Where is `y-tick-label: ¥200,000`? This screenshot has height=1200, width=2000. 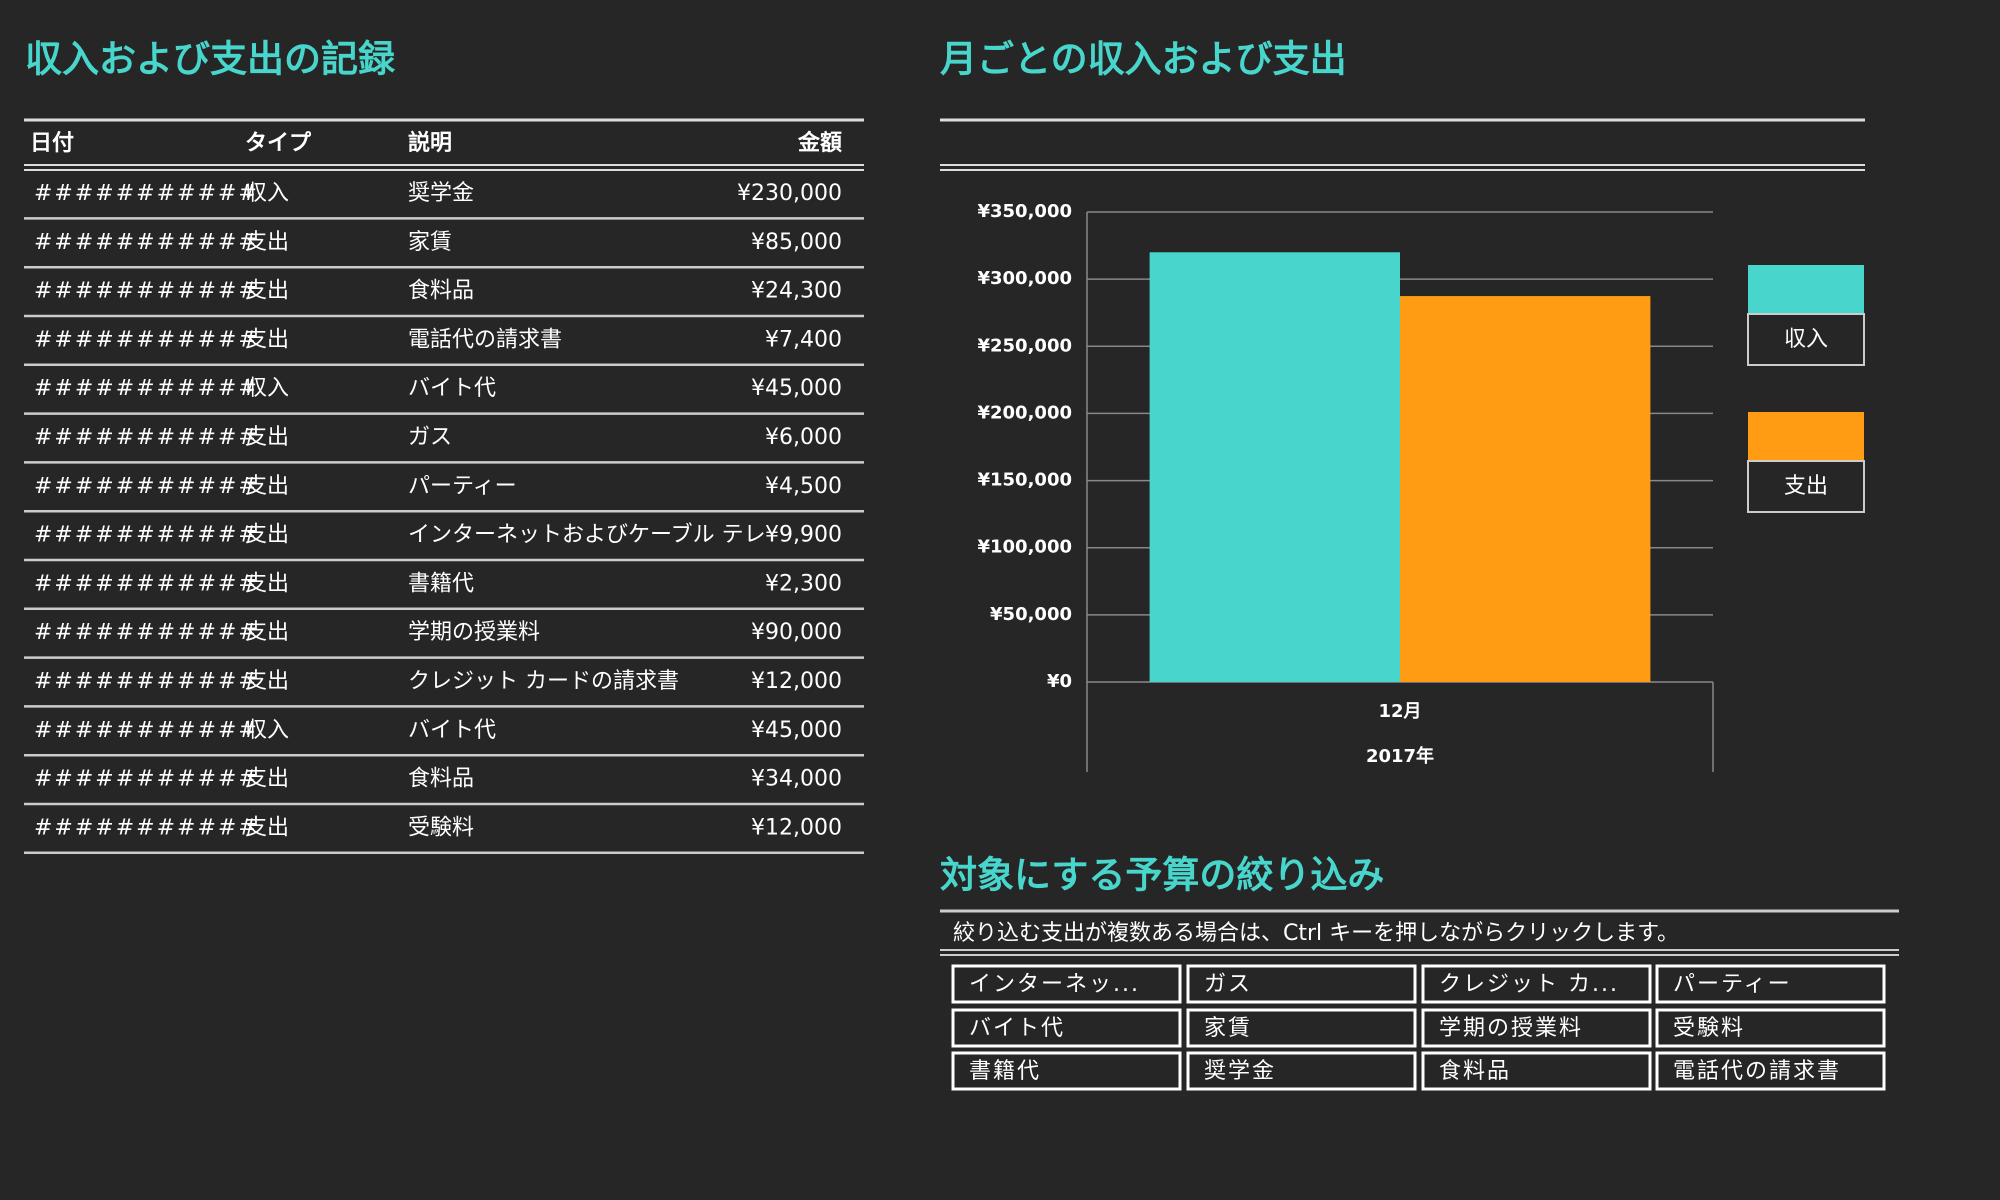 y-tick-label: ¥200,000 is located at coordinates (1024, 412).